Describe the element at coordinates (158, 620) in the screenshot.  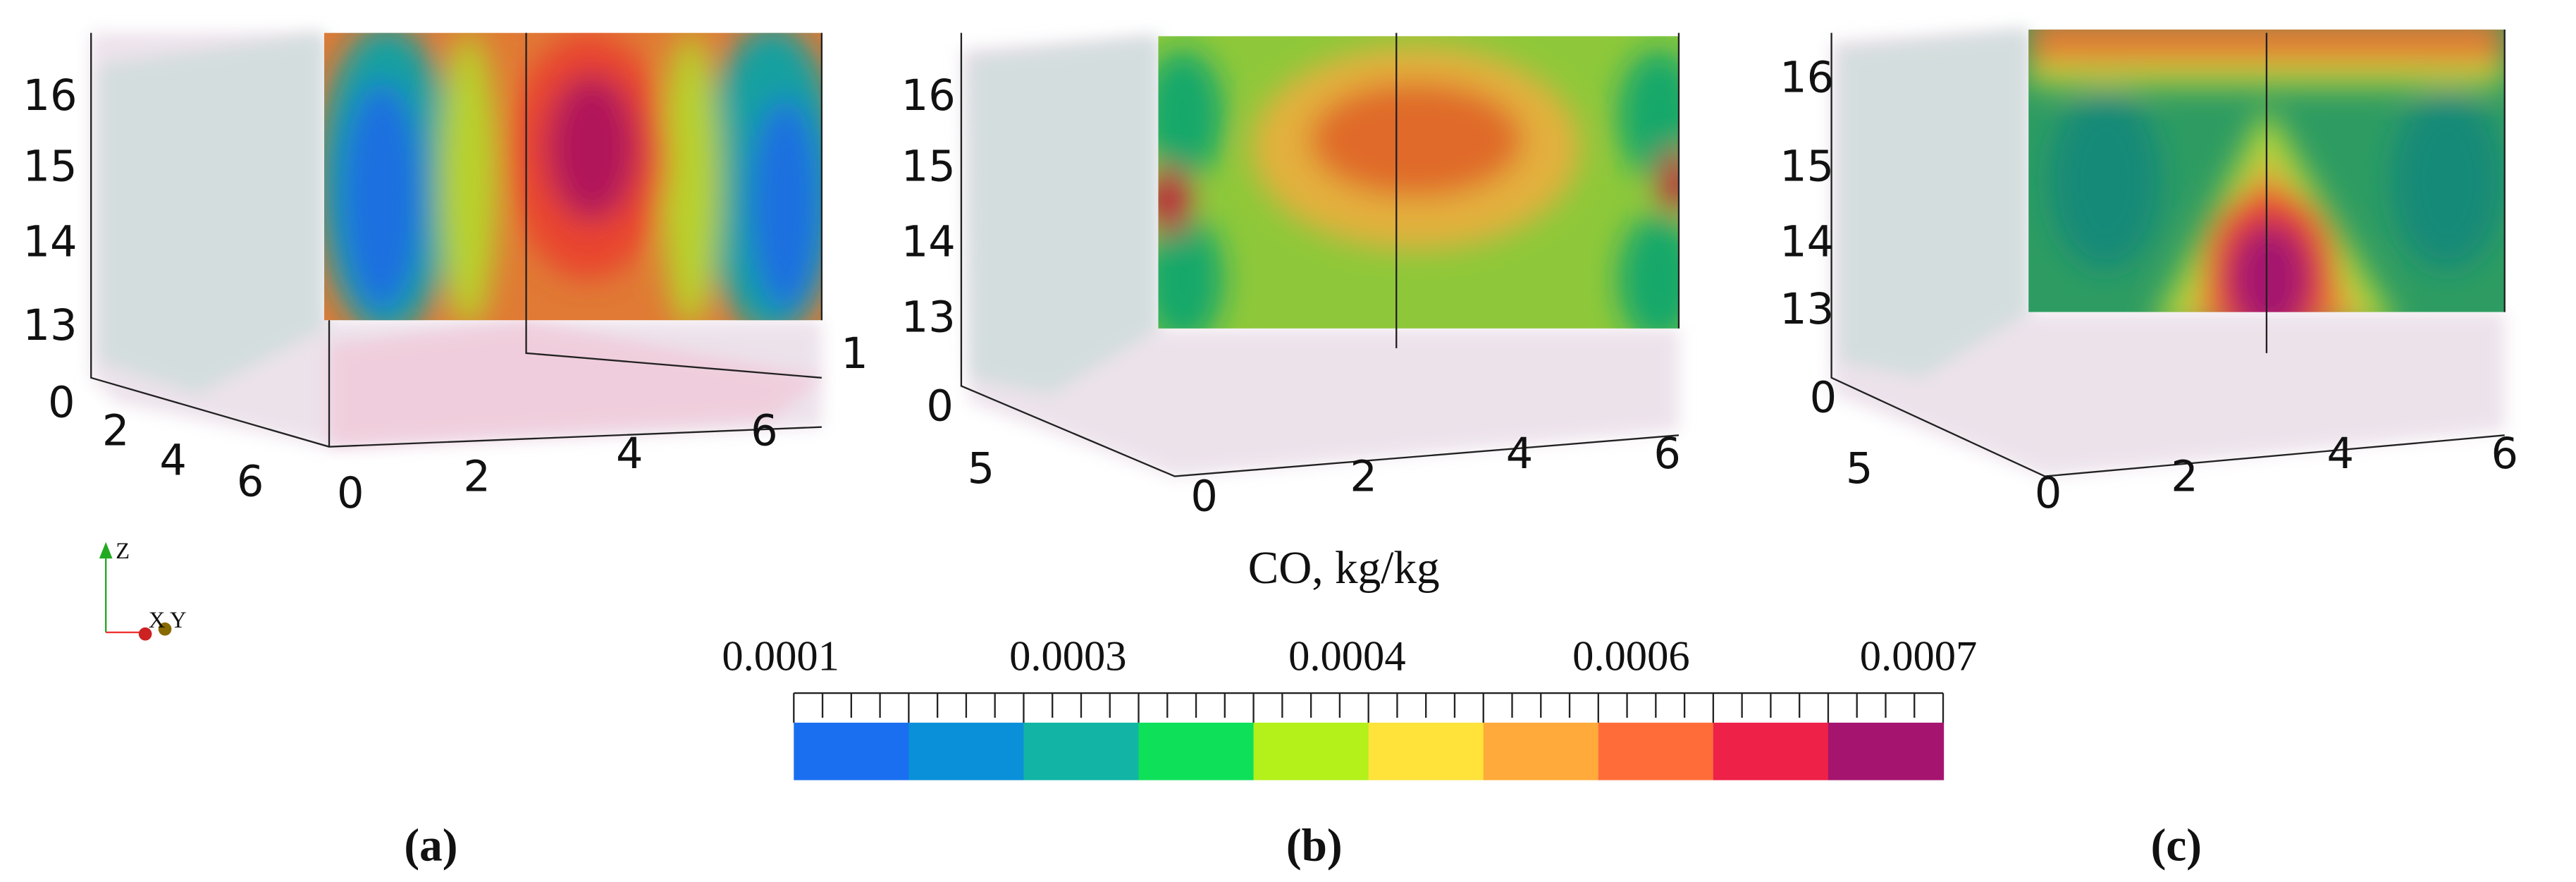
I see `triad-x: X` at that location.